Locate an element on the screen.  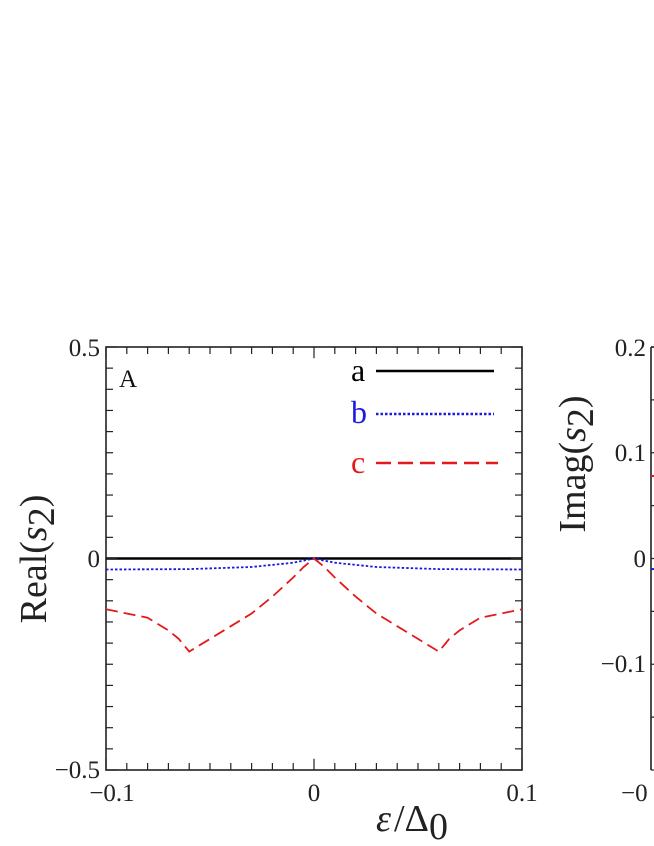
y-tick-label: 0.5 is located at coordinates (84, 348).